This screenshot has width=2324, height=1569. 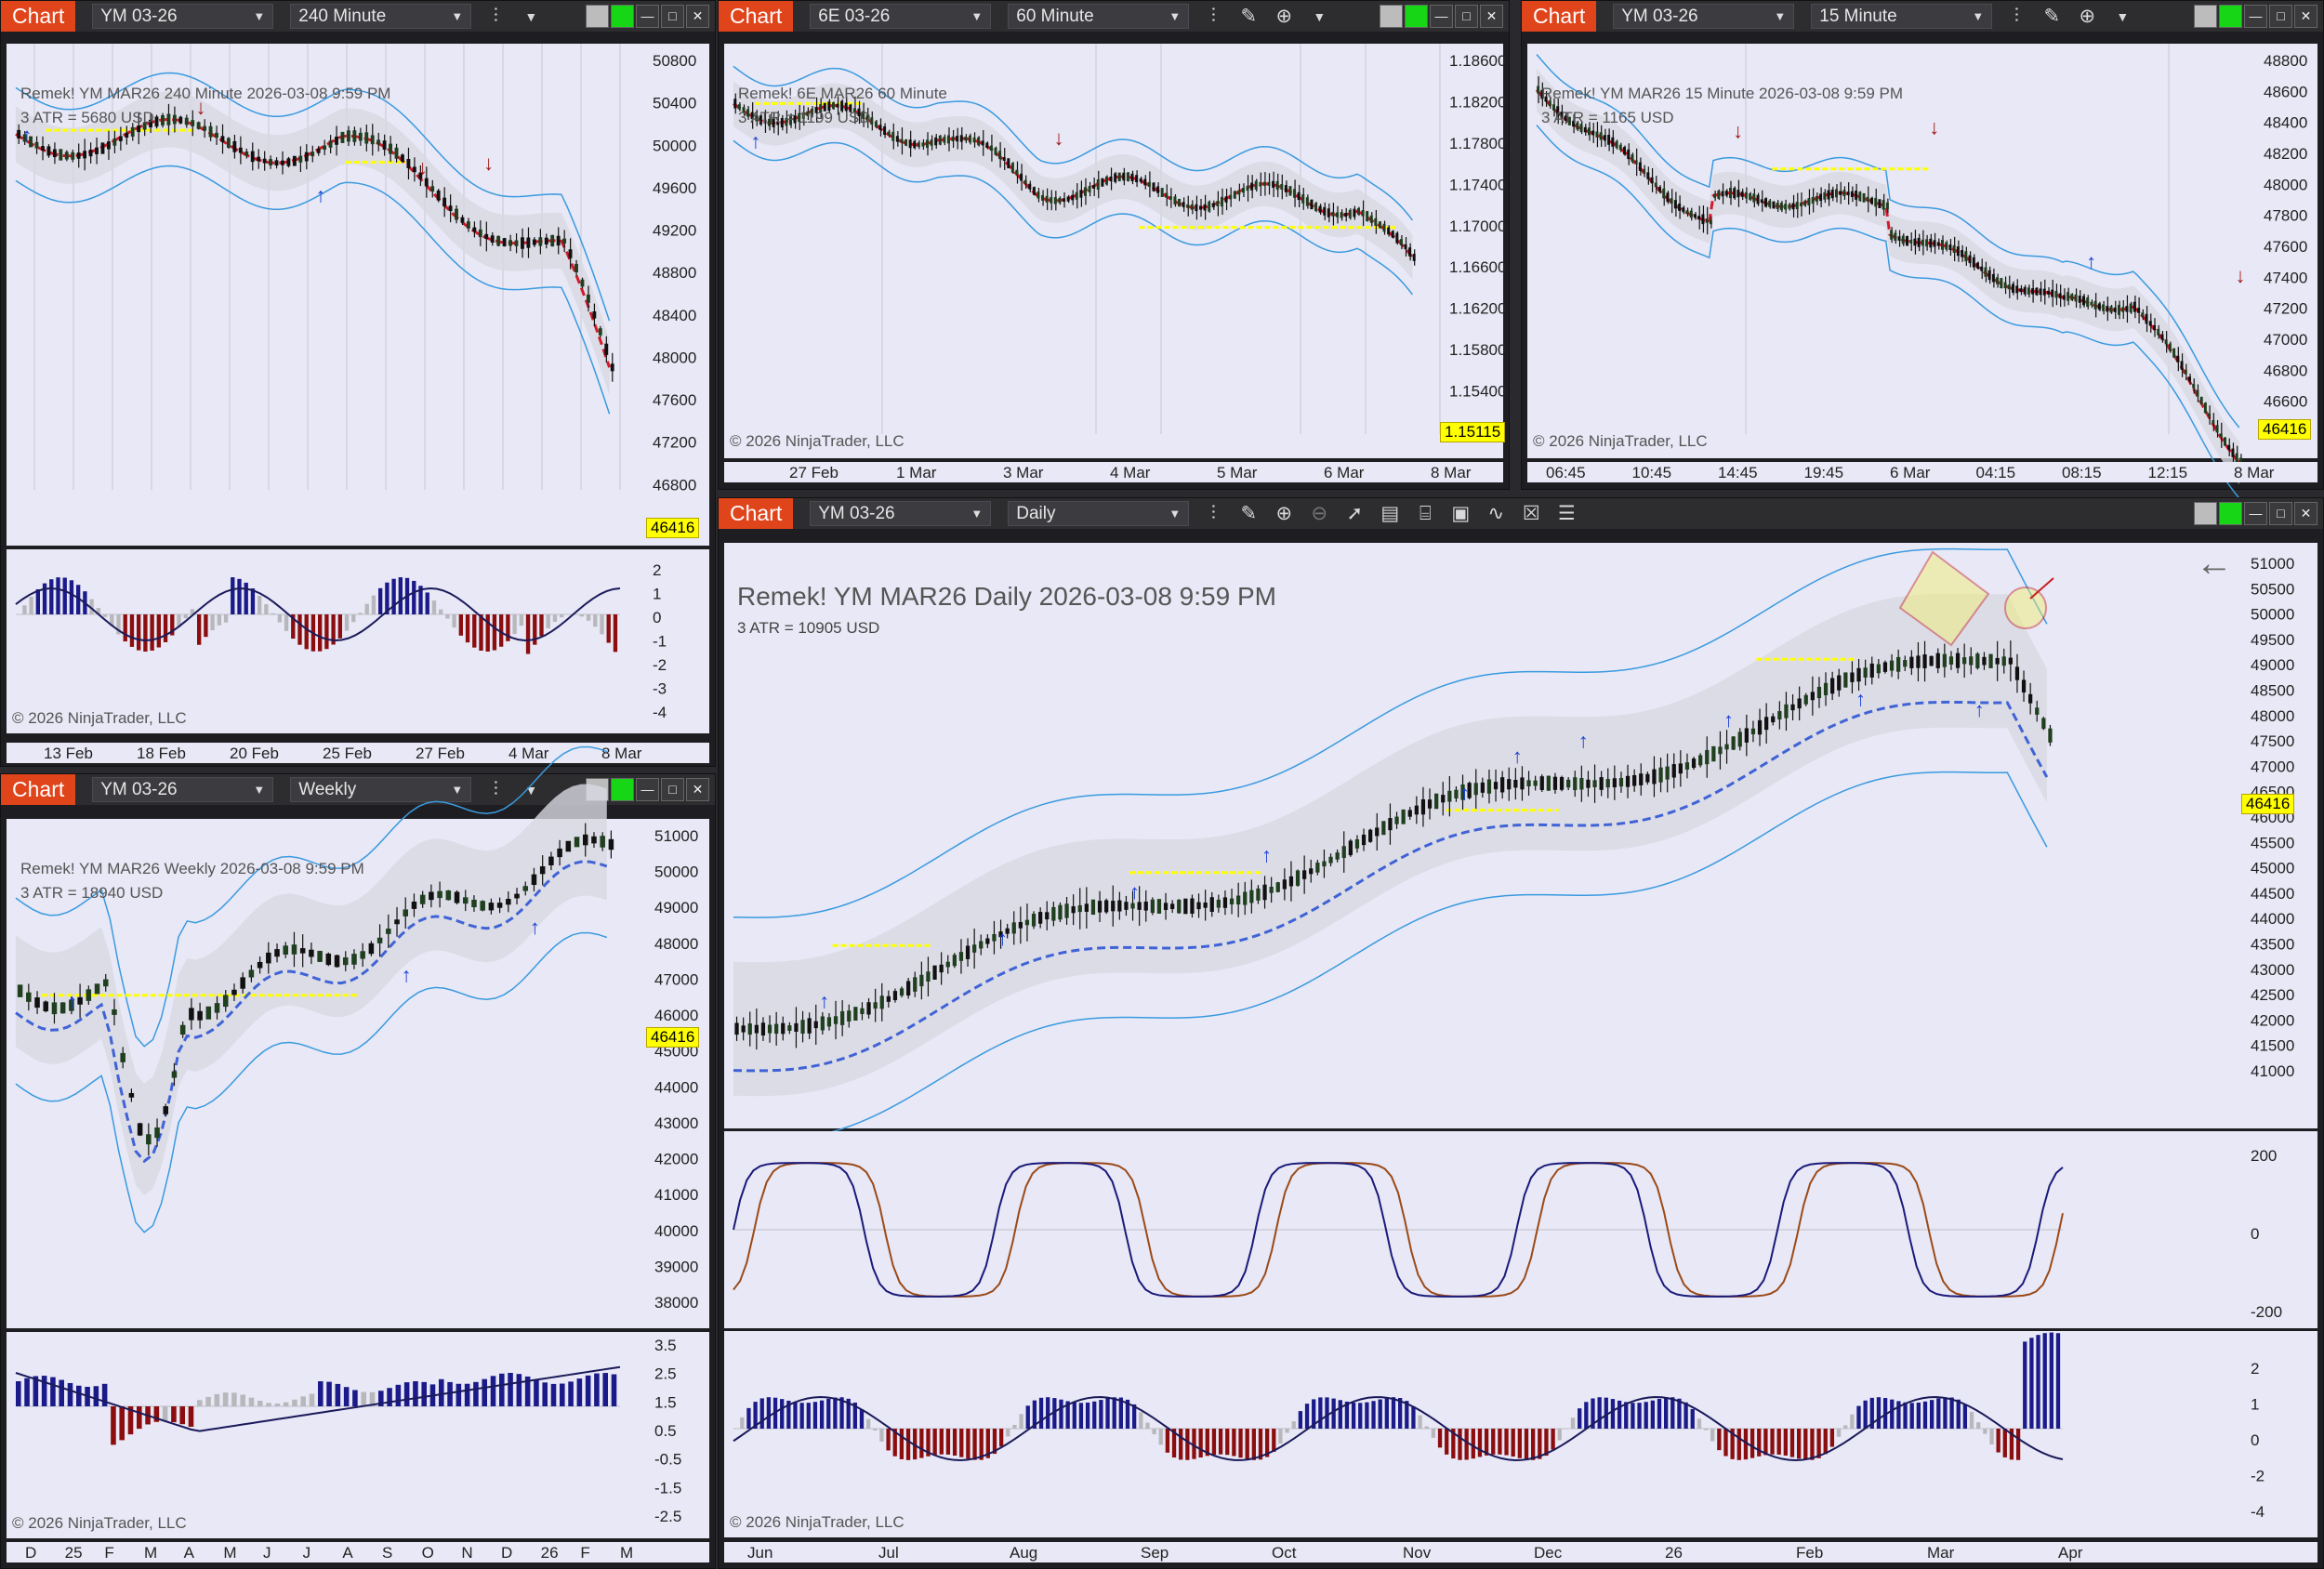 What do you see at coordinates (359, 1435) in the screenshot?
I see `macd-histogram: 3.5 2.5 1.5 0.5 -0.5 -1.5 -2.5` at bounding box center [359, 1435].